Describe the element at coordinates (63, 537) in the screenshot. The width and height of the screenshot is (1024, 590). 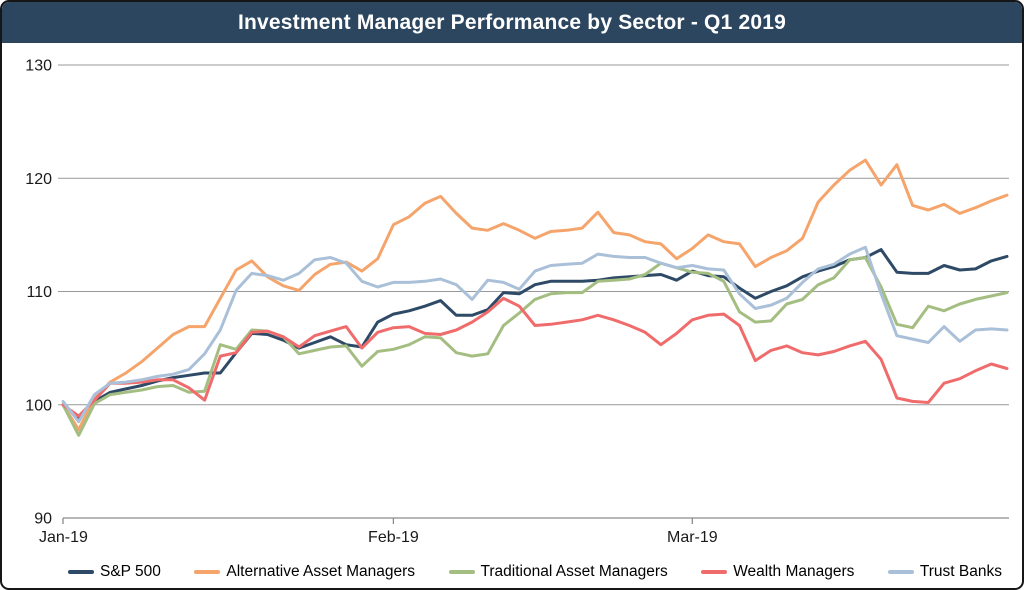
I see `x-axis-label-Jan-19: Jan-19` at that location.